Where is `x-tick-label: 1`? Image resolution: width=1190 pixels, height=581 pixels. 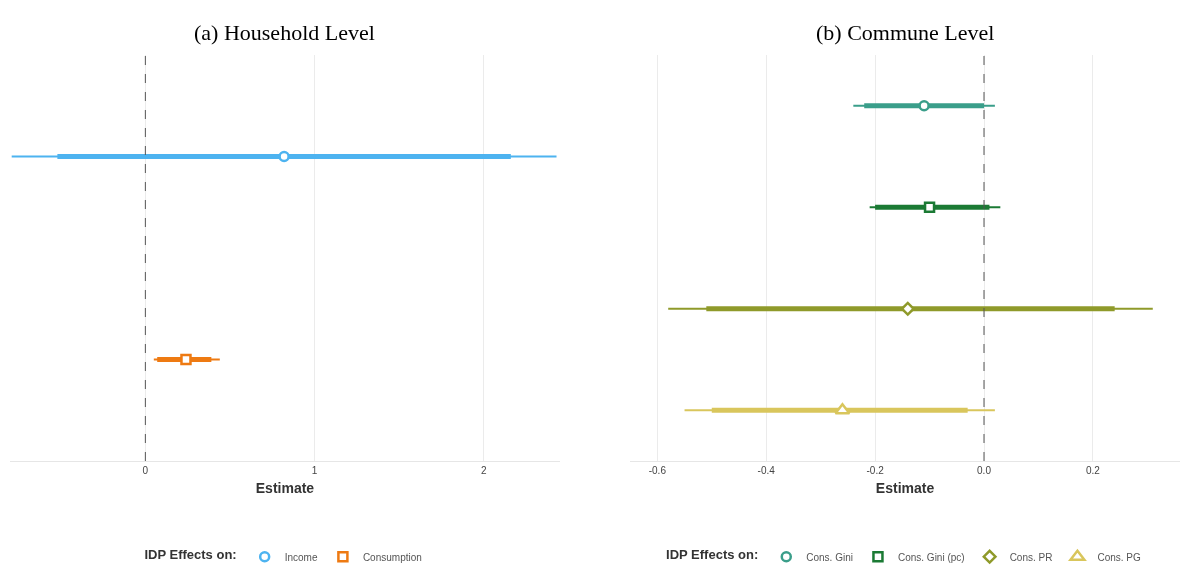 x-tick-label: 1 is located at coordinates (314, 470).